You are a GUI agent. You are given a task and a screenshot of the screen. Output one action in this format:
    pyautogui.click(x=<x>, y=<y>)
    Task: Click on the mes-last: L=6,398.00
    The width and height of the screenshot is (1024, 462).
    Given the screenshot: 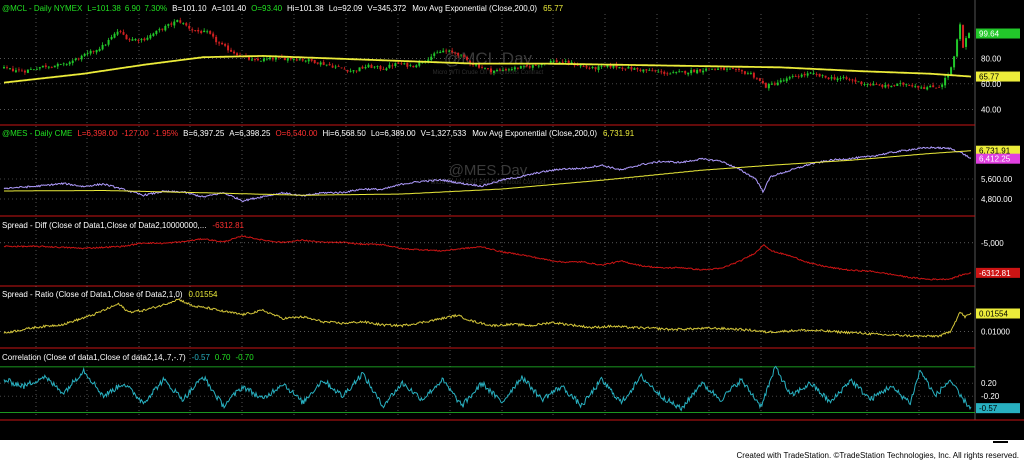 What is the action you would take?
    pyautogui.click(x=97, y=133)
    